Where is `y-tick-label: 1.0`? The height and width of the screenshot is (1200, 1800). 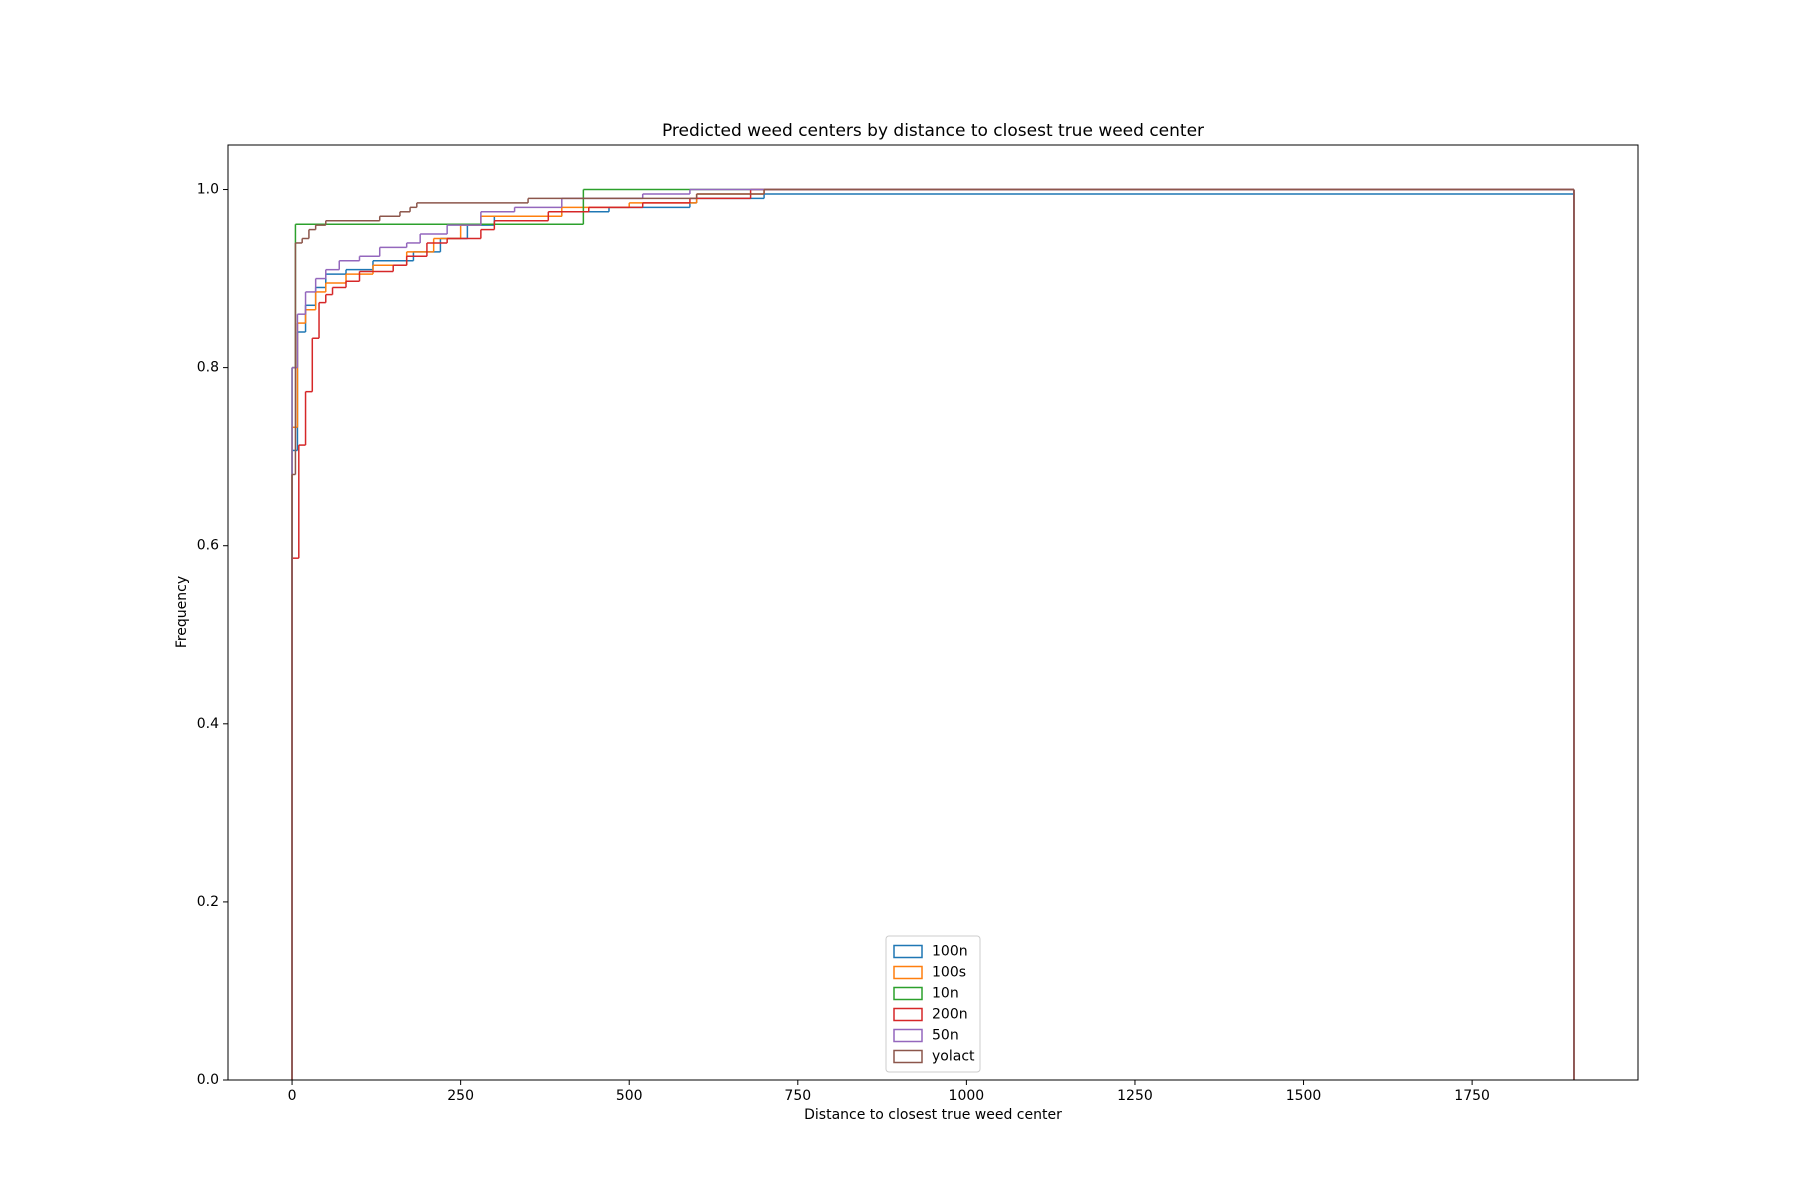
y-tick-label: 1.0 is located at coordinates (208, 190).